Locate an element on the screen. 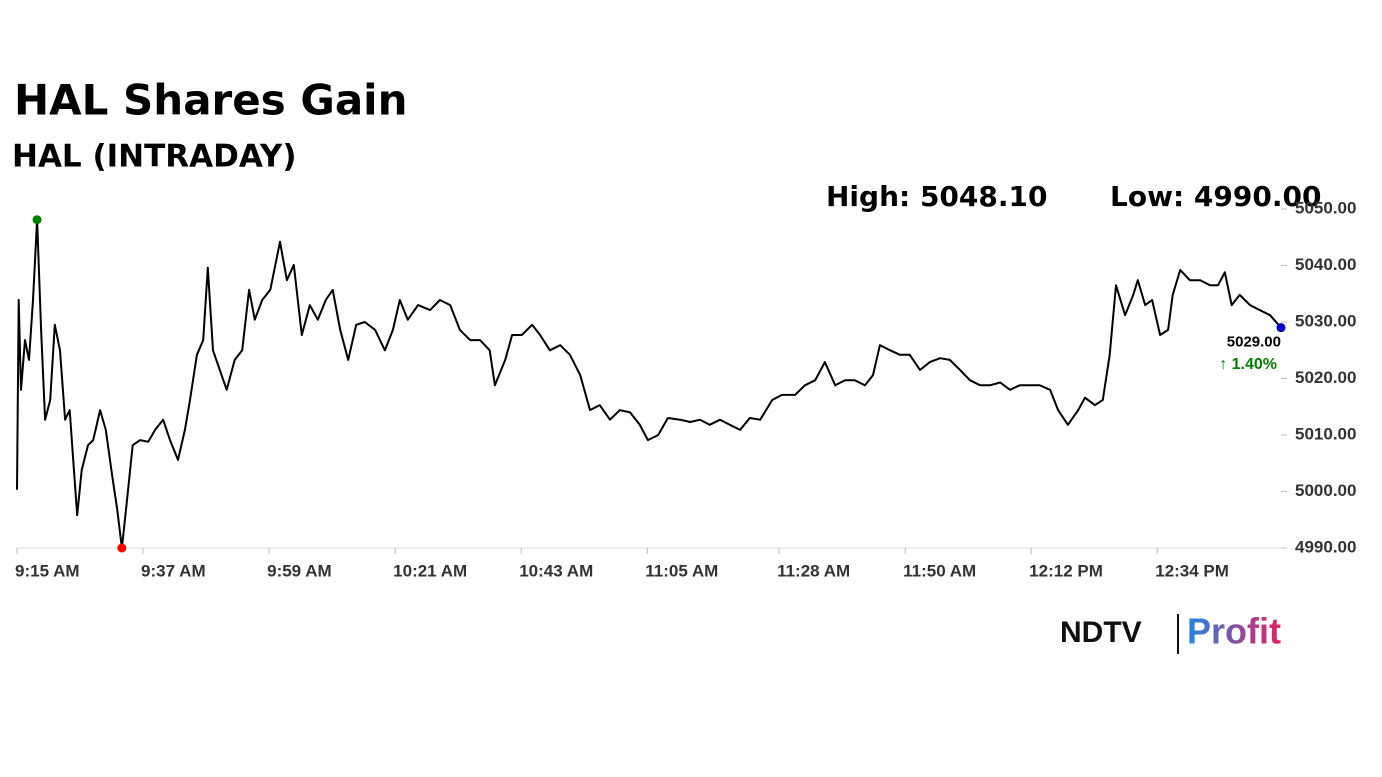 The width and height of the screenshot is (1382, 777). y-tick-label: 5010.00 is located at coordinates (1325, 433).